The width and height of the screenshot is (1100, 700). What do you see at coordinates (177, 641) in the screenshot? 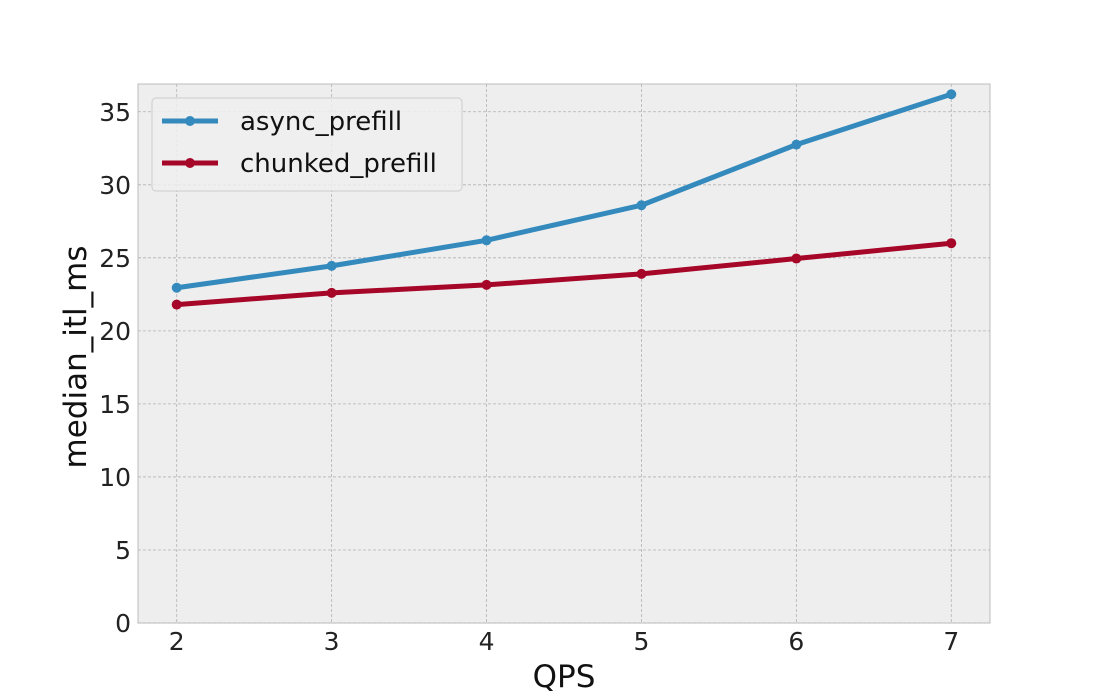
I see `x-tick-label: 2` at bounding box center [177, 641].